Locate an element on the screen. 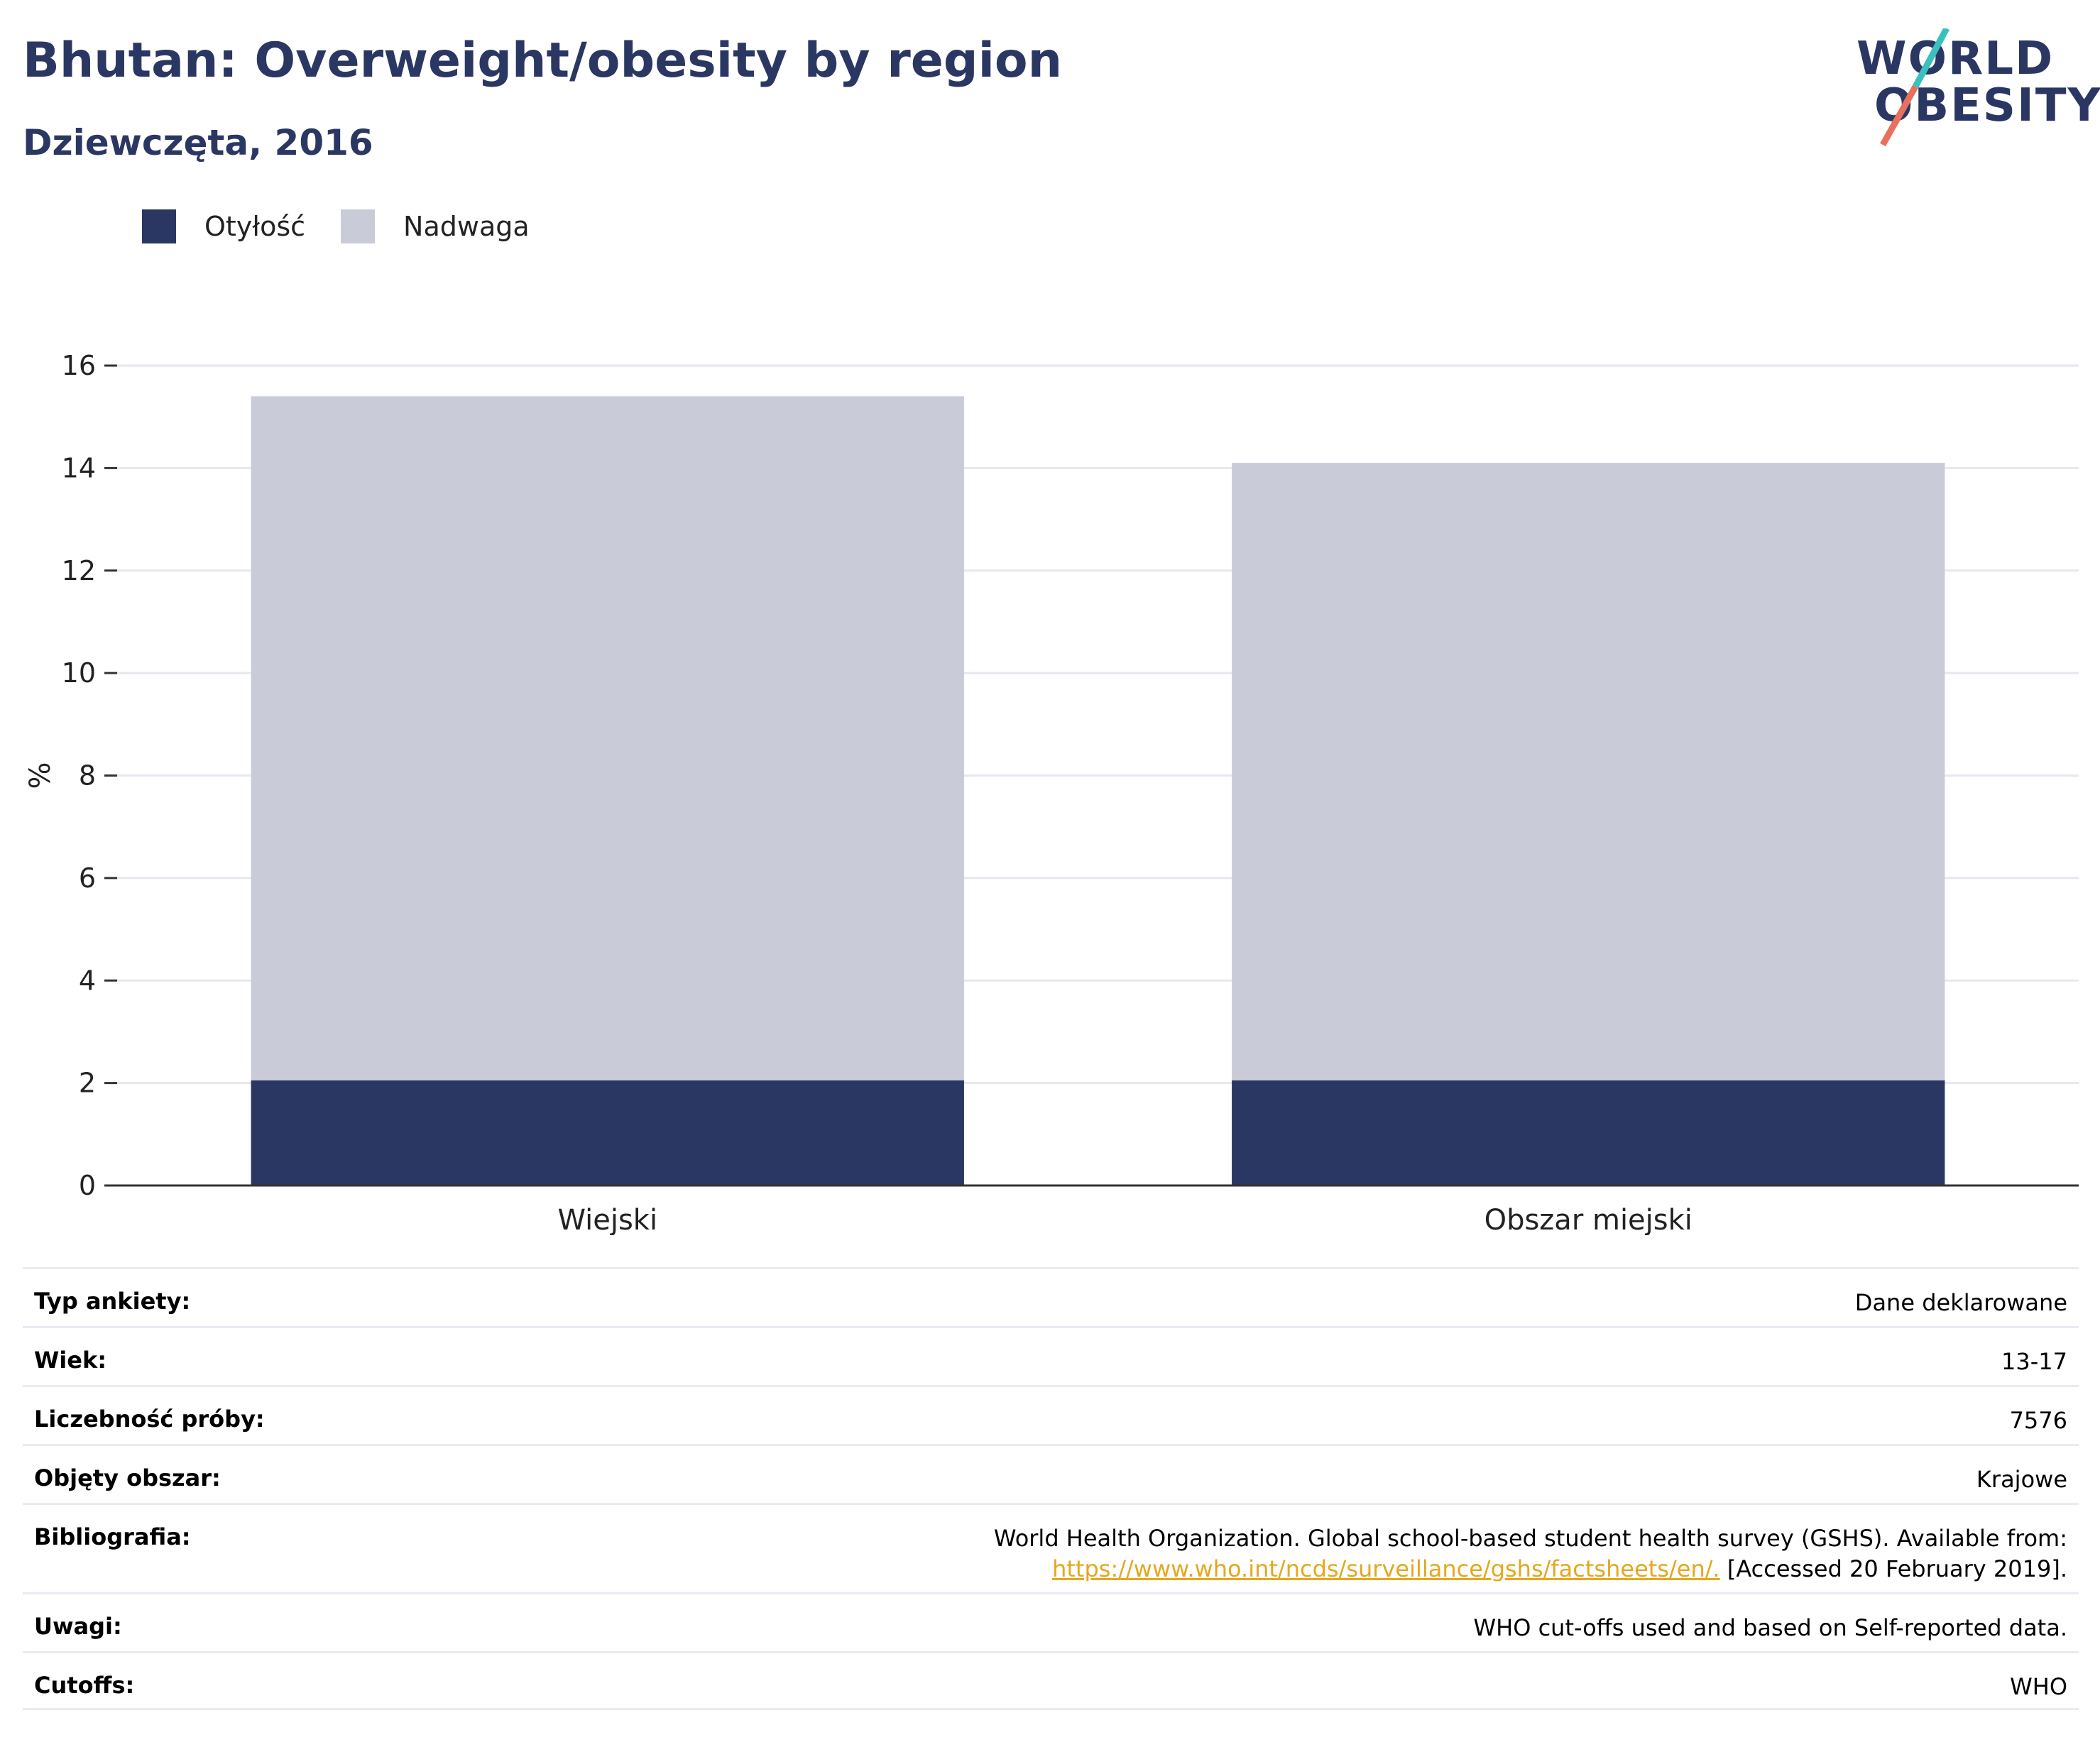 The image size is (2100, 1747). info-row-age: Wiek: 13-17 is located at coordinates (1051, 1355).